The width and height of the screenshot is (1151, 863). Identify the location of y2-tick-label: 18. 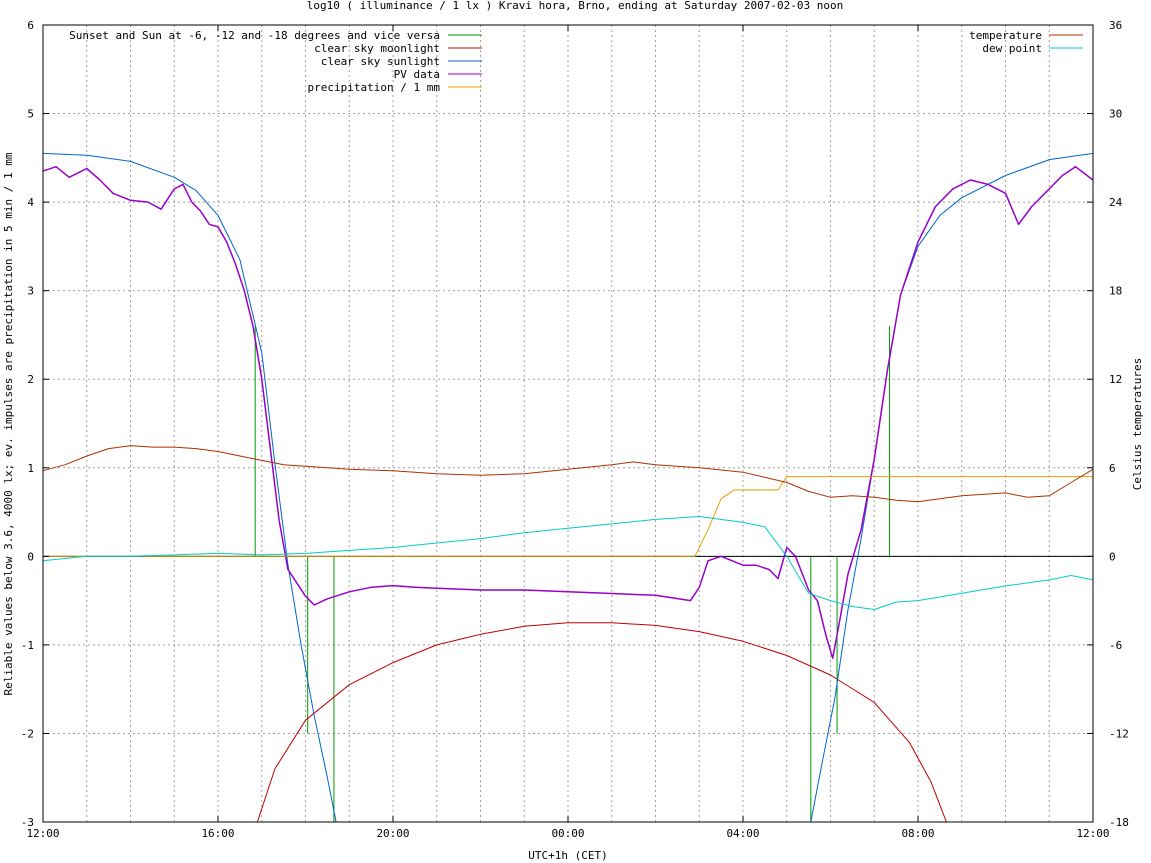
(1115, 291).